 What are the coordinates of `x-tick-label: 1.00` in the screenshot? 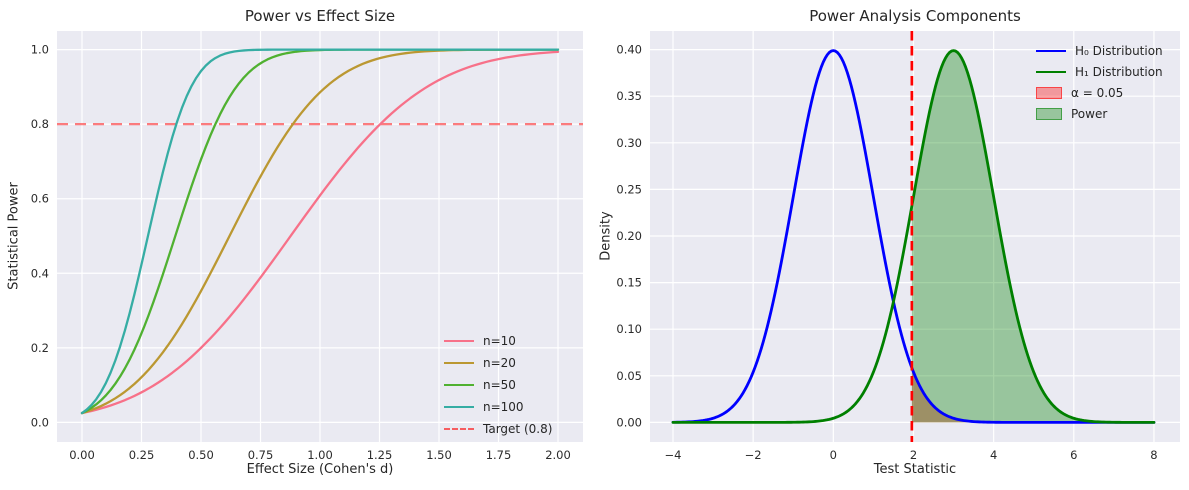 It's located at (320, 455).